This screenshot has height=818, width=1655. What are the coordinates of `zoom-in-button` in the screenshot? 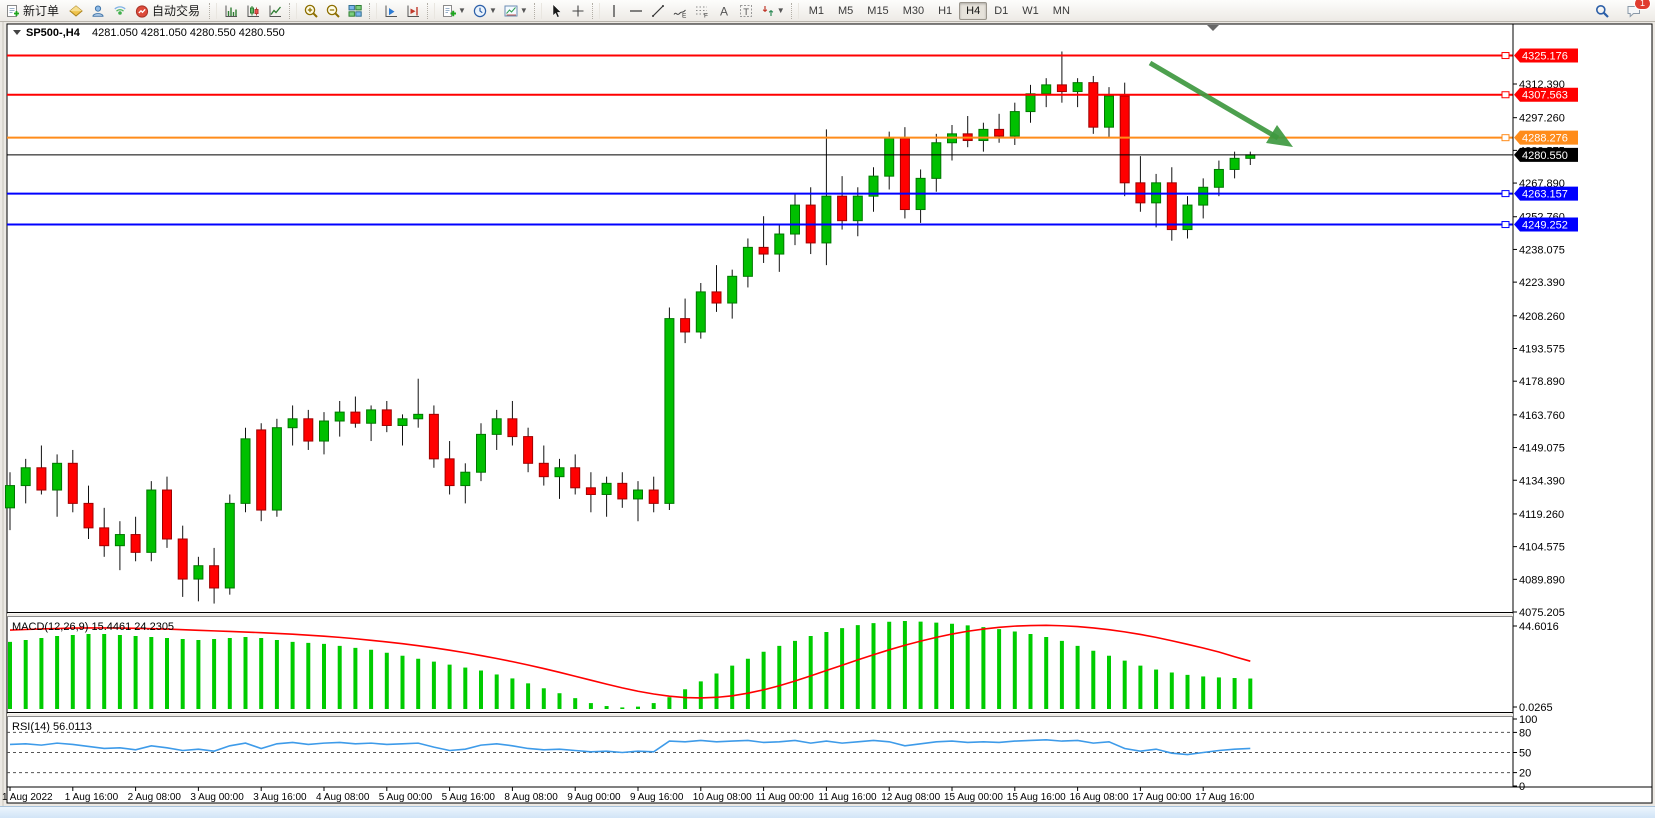 It's located at (311, 10).